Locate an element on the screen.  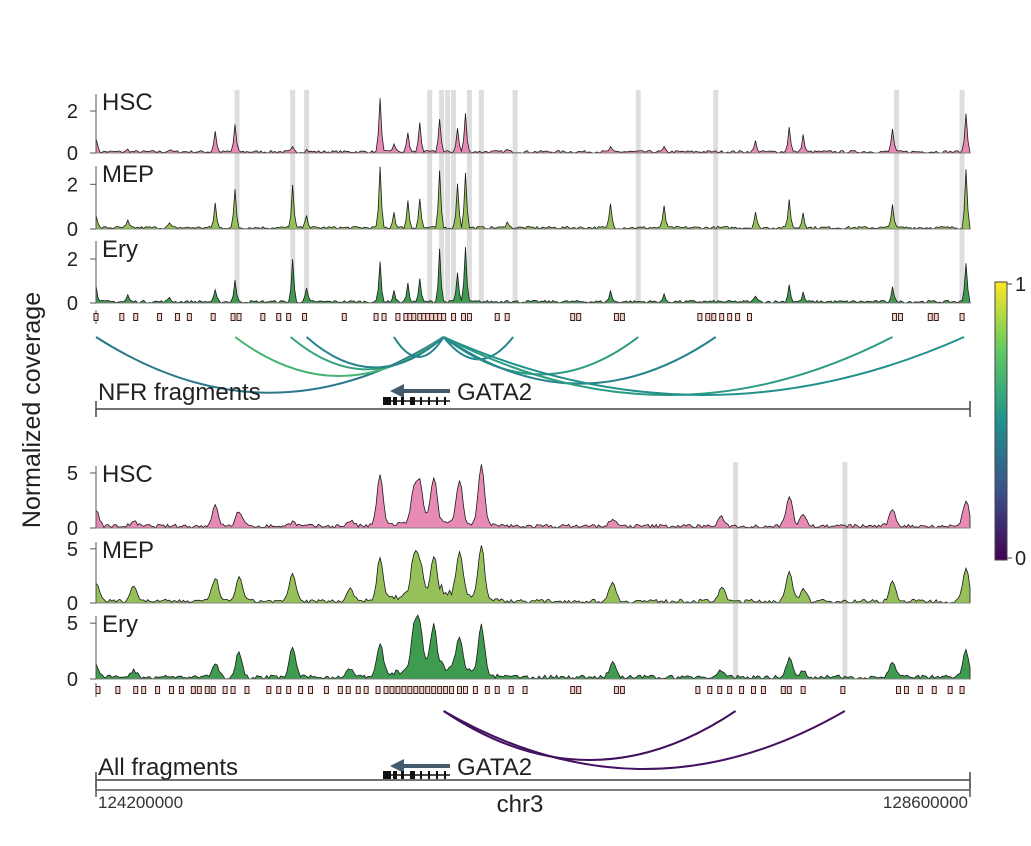
track-mep: 0 5 MEP is located at coordinates (519, 576).